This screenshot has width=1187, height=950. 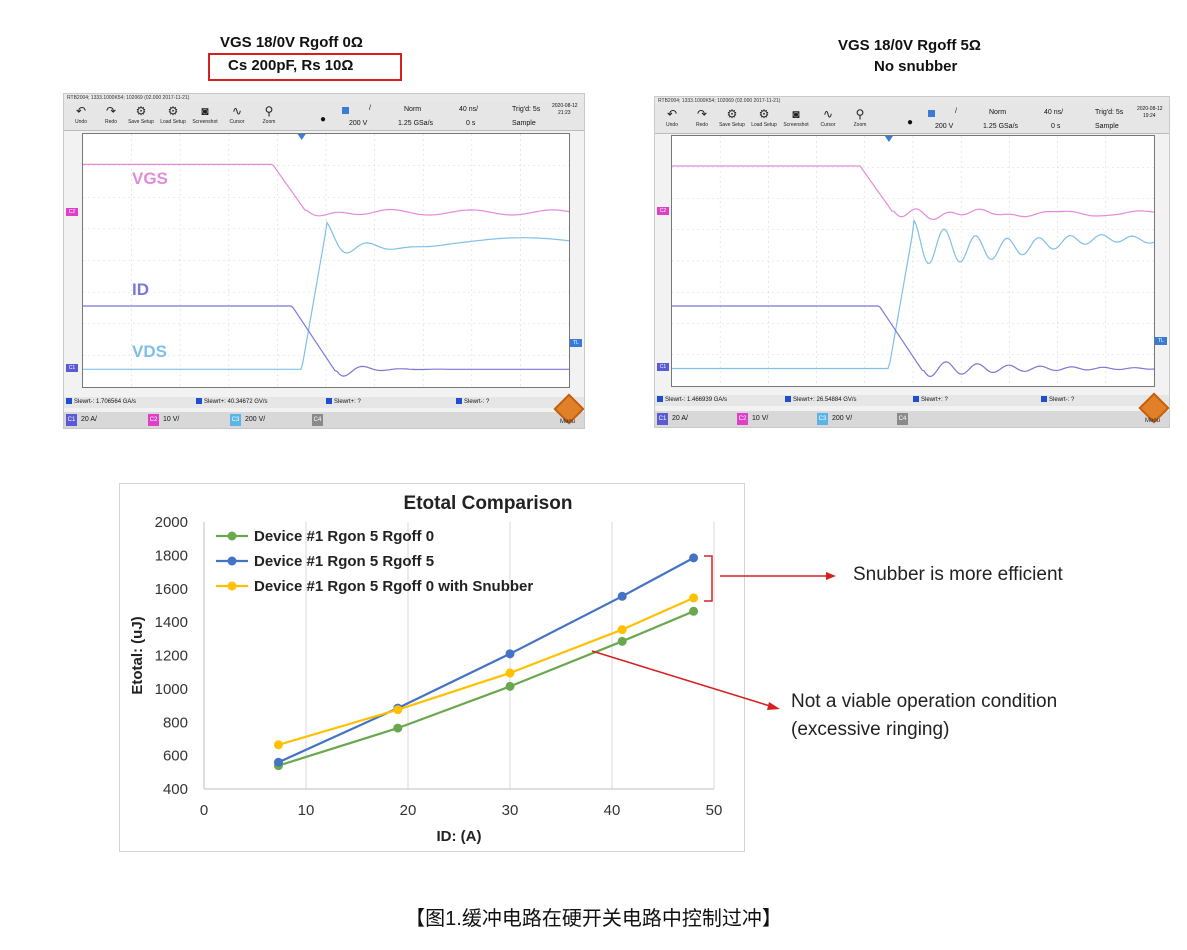 What do you see at coordinates (72, 212) in the screenshot?
I see `left-c2-marker: C2` at bounding box center [72, 212].